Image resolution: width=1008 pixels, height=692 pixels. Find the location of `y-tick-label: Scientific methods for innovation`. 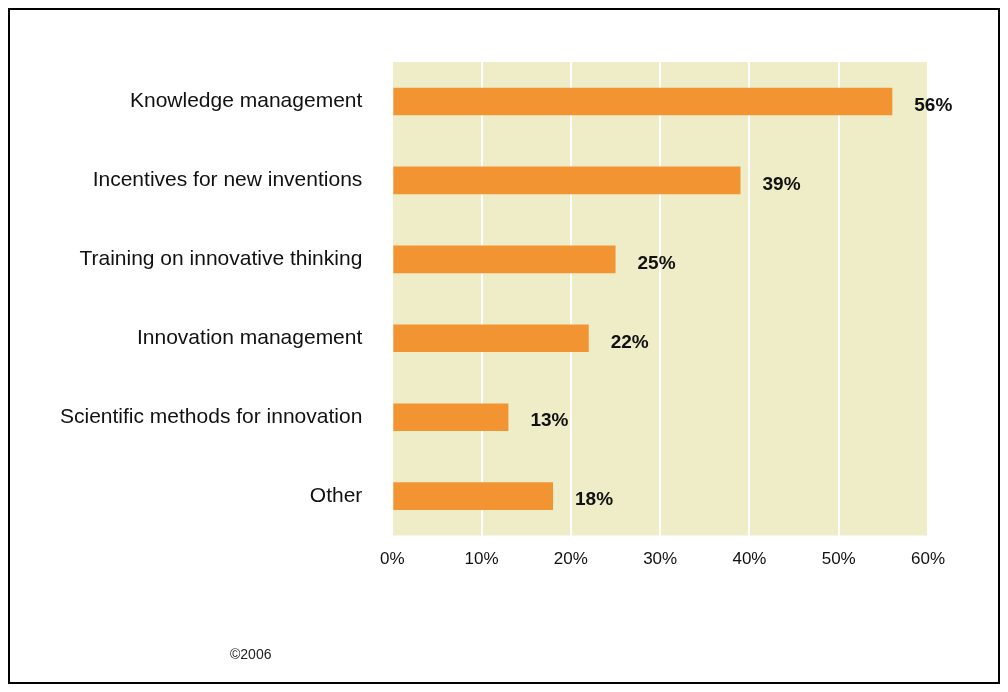

y-tick-label: Scientific methods for innovation is located at coordinates (211, 415).